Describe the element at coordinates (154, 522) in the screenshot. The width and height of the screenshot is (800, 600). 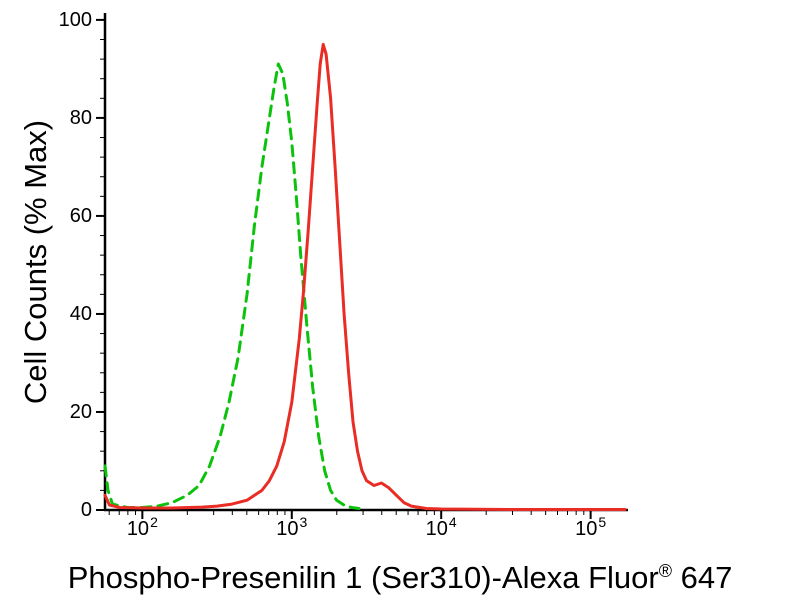
I see `x-tick-exponent: 2` at that location.